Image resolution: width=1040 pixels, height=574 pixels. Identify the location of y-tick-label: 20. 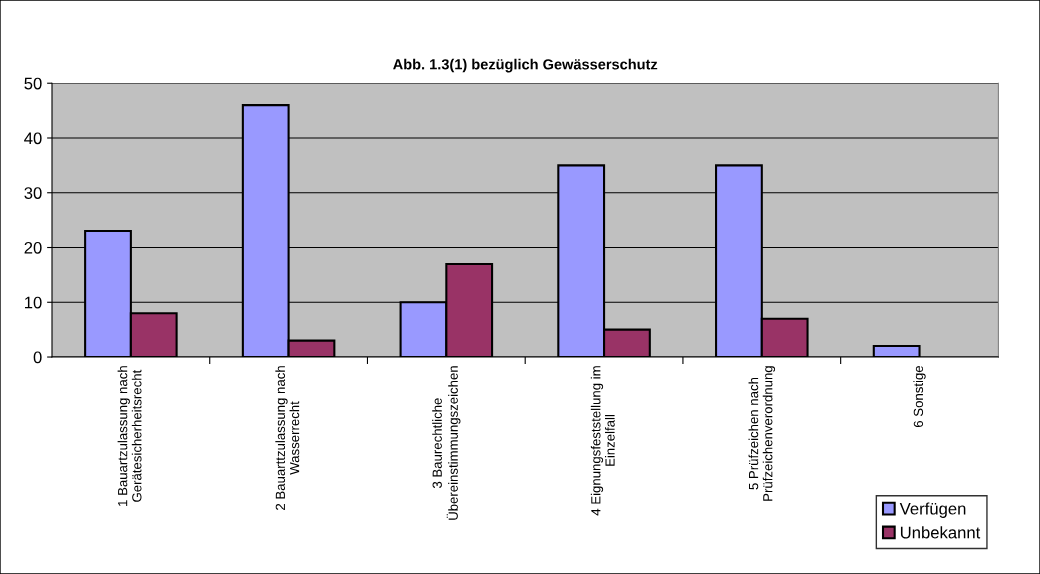
(33, 247).